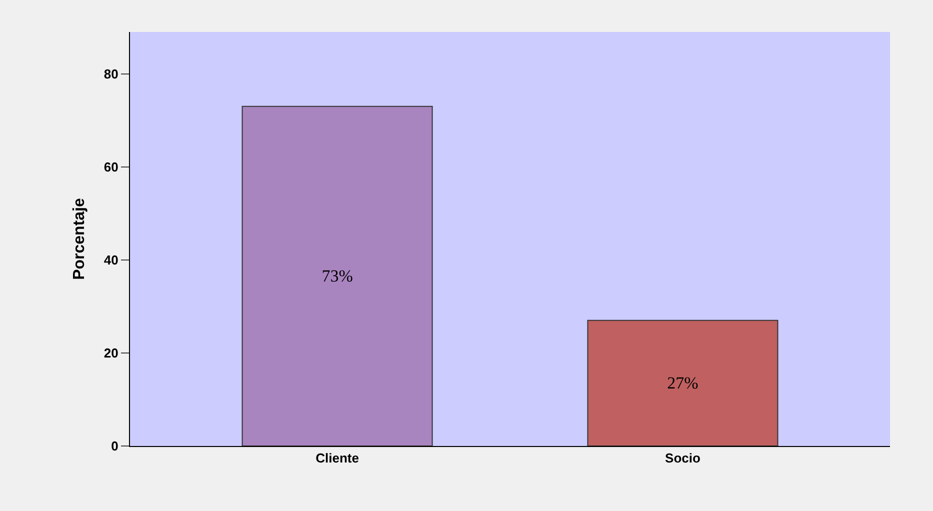  What do you see at coordinates (114, 446) in the screenshot?
I see `y-tick-label: 0` at bounding box center [114, 446].